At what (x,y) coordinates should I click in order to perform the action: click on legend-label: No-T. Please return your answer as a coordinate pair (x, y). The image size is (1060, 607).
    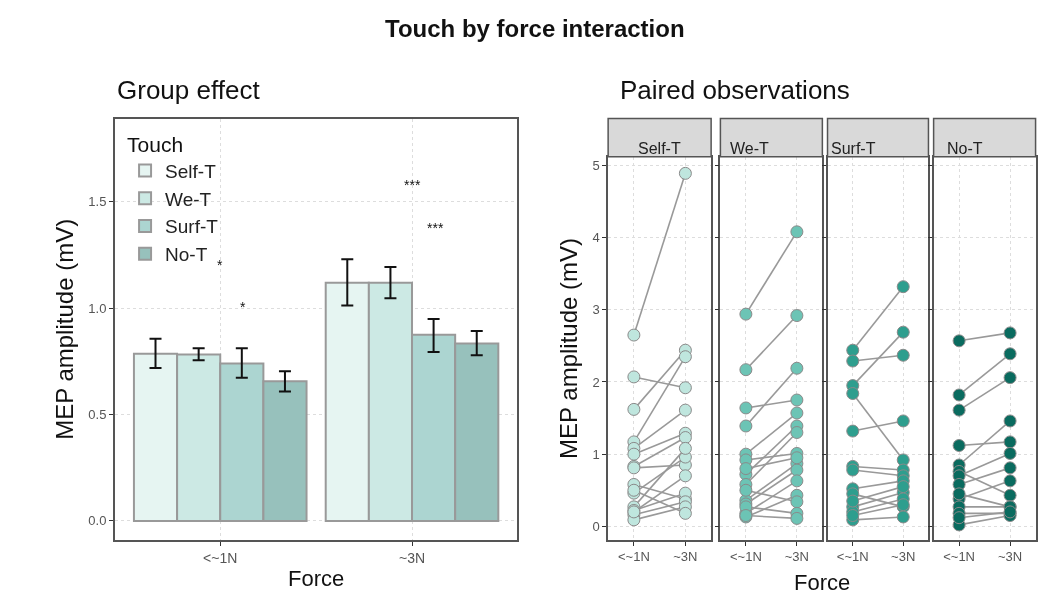
    Looking at the image, I should click on (186, 255).